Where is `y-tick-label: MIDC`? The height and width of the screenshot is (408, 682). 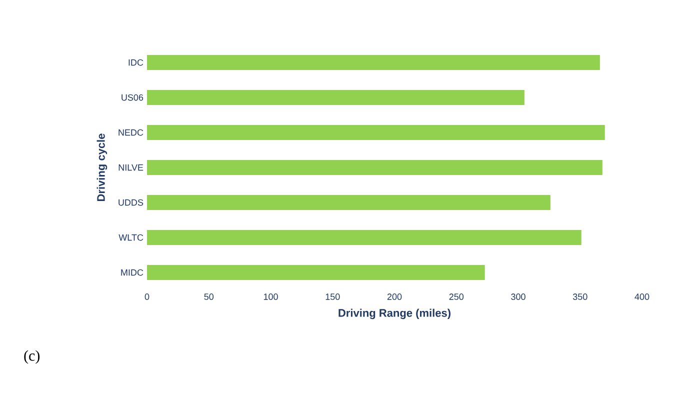 y-tick-label: MIDC is located at coordinates (132, 272).